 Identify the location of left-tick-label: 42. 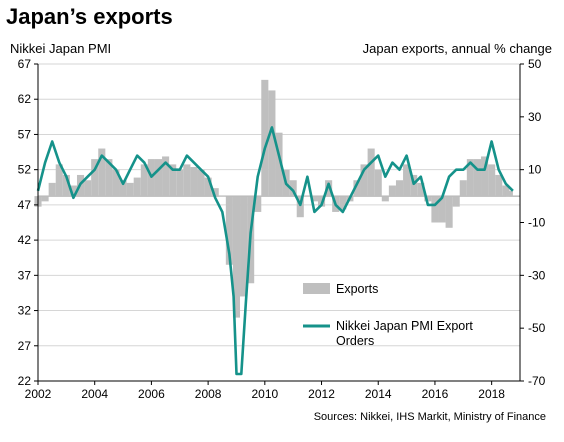
(25, 240).